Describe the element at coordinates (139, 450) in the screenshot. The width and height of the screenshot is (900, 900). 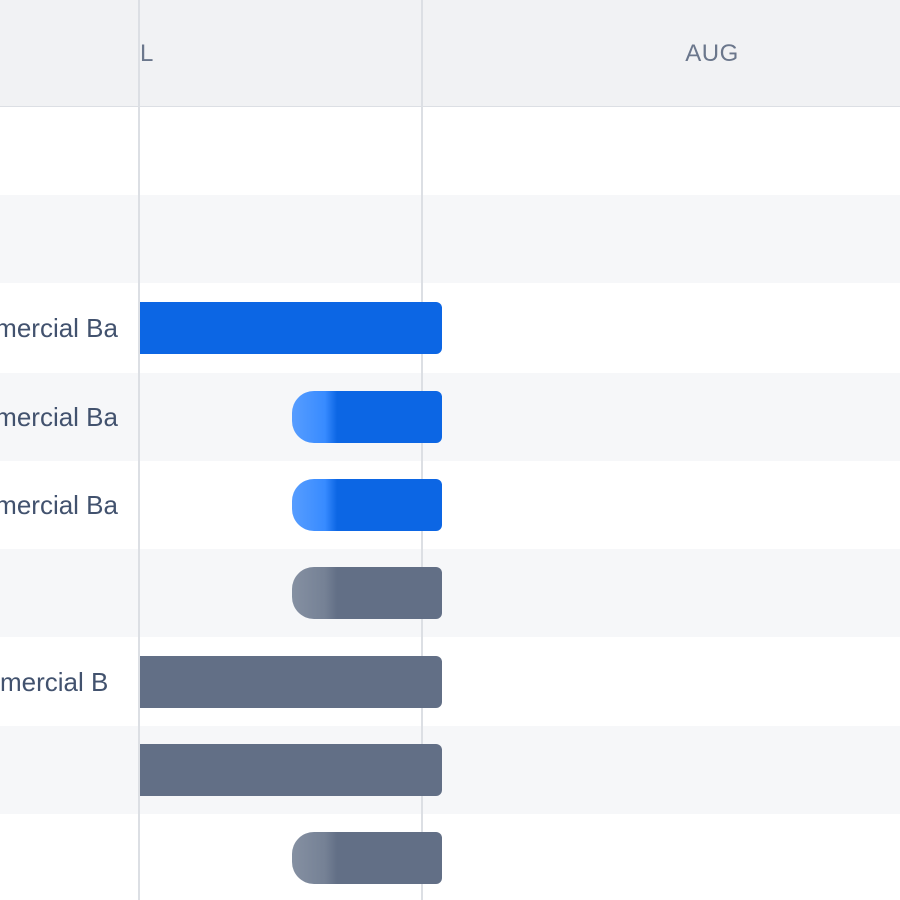
I see `list-divider` at that location.